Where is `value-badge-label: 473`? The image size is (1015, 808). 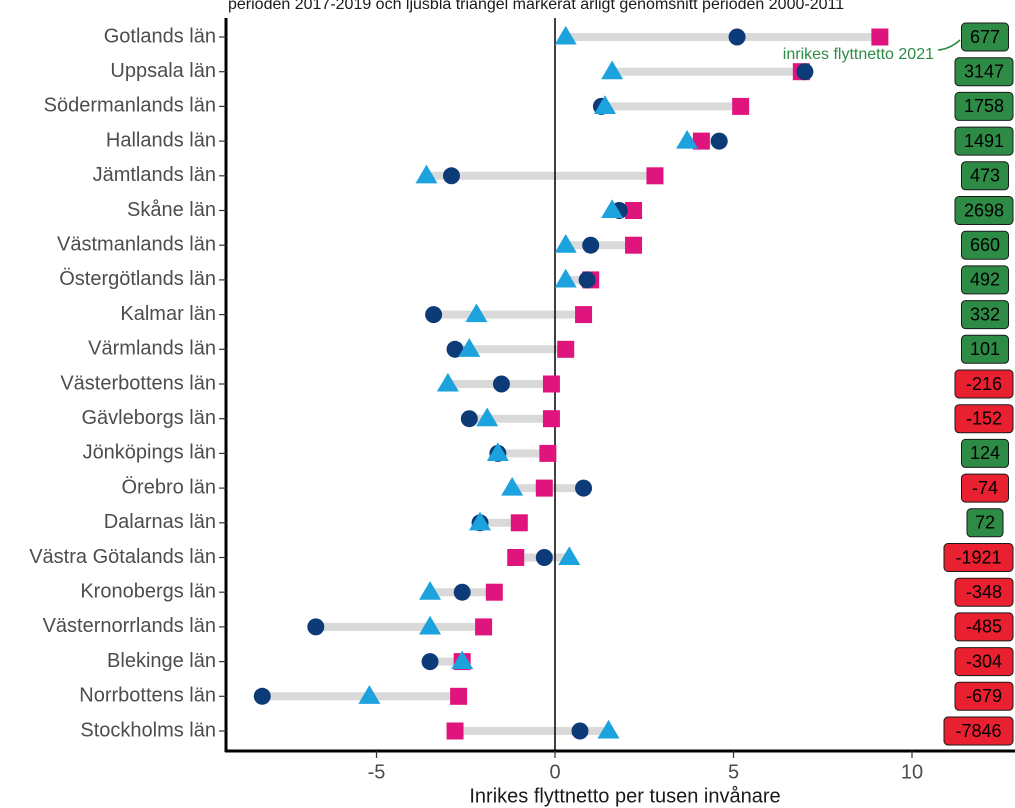 value-badge-label: 473 is located at coordinates (985, 176).